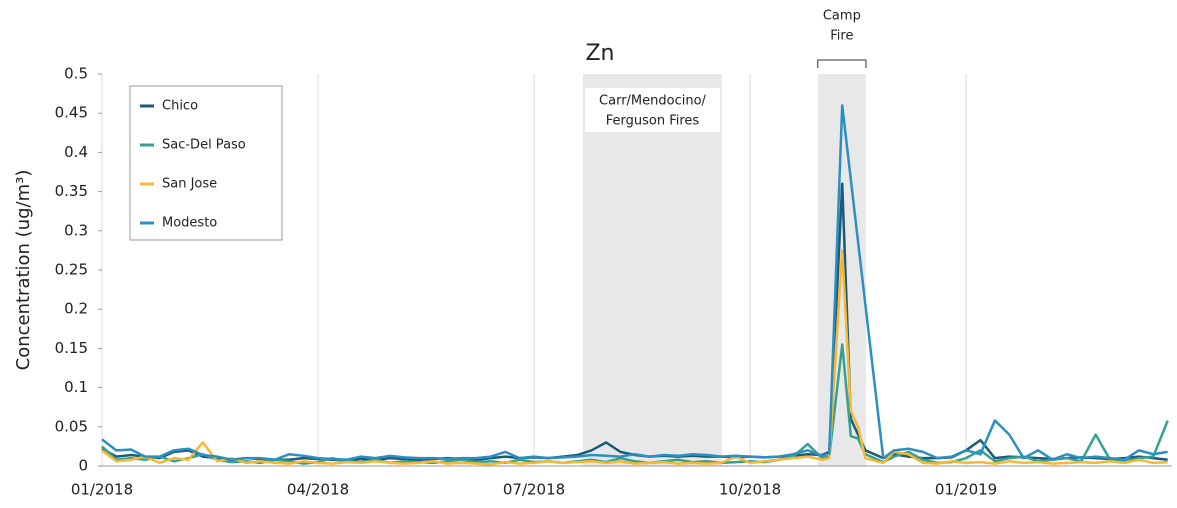 The height and width of the screenshot is (508, 1177). What do you see at coordinates (842, 63) in the screenshot?
I see `bracket` at bounding box center [842, 63].